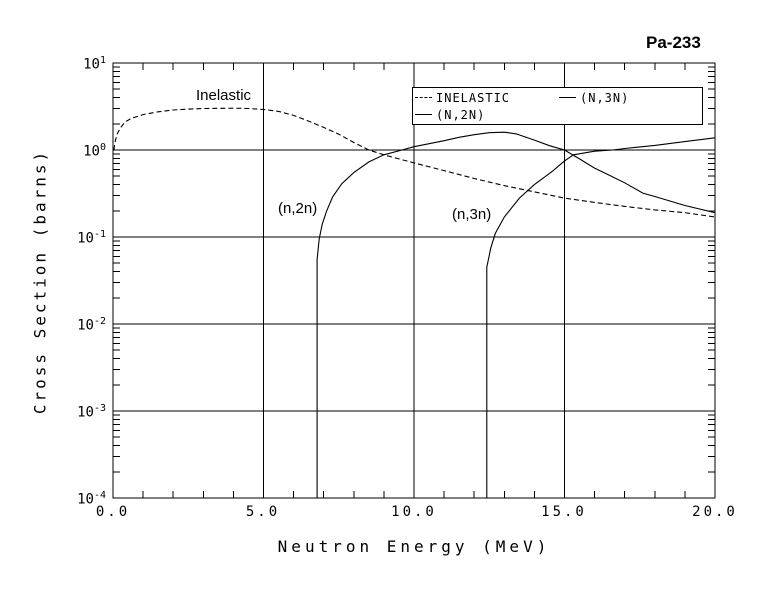 Image resolution: width=780 pixels, height=590 pixels. I want to click on y-tick-label: 10¹, so click(94, 64).